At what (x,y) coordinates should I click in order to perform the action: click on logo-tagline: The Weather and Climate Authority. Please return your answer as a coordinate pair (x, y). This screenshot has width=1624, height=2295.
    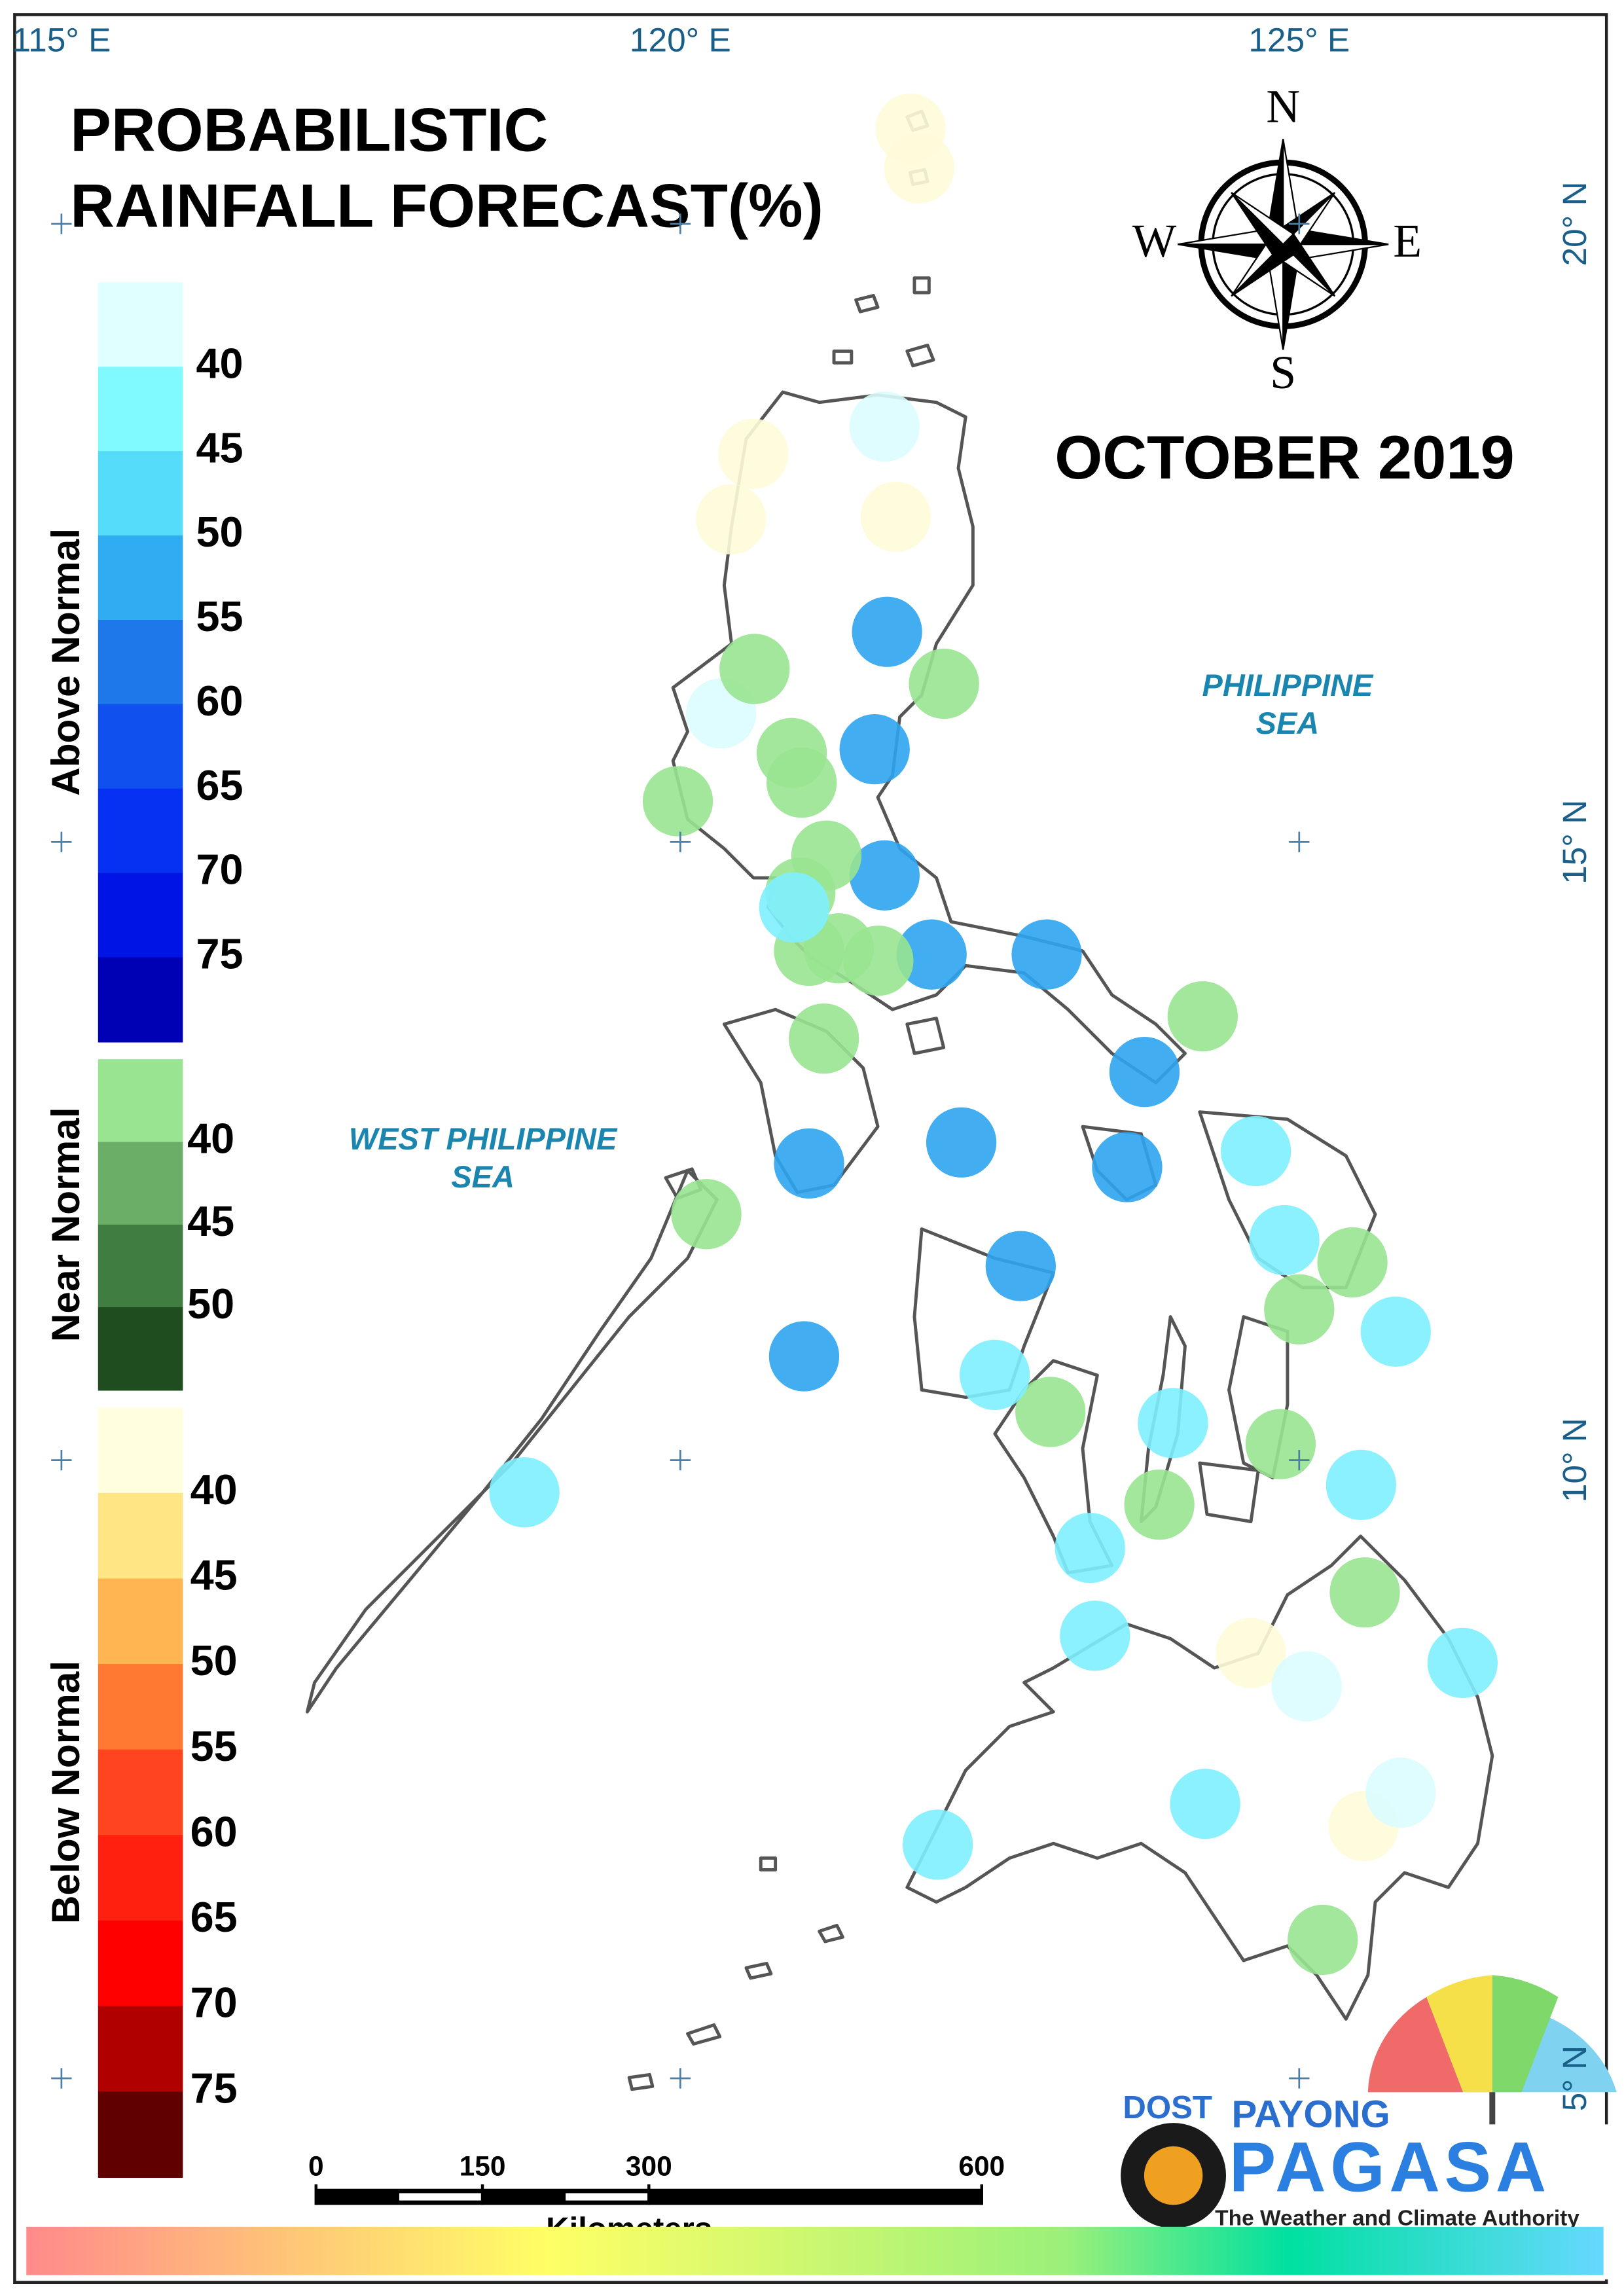
    Looking at the image, I should click on (1397, 2219).